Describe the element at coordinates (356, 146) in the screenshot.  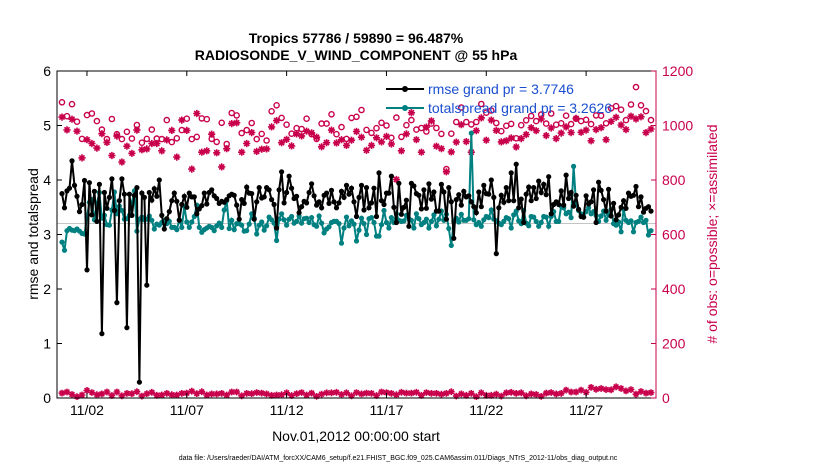
I see `obs-assimilated-series` at that location.